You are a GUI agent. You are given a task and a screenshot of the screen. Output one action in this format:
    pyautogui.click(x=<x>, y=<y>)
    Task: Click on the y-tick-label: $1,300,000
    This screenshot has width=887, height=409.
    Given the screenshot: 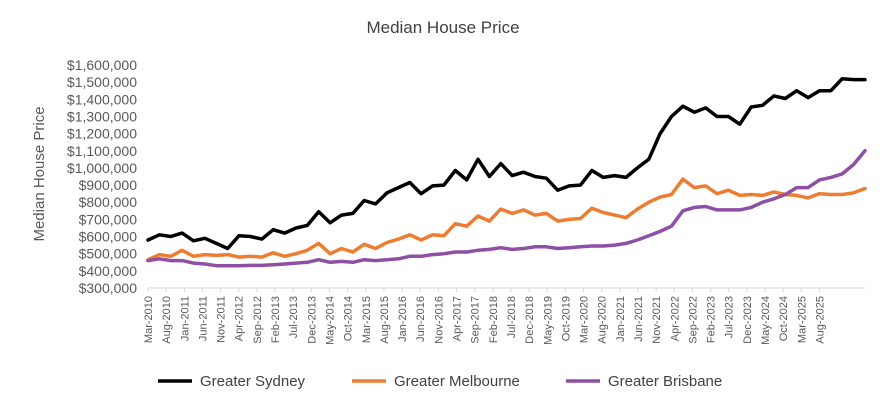 What is the action you would take?
    pyautogui.click(x=102, y=116)
    